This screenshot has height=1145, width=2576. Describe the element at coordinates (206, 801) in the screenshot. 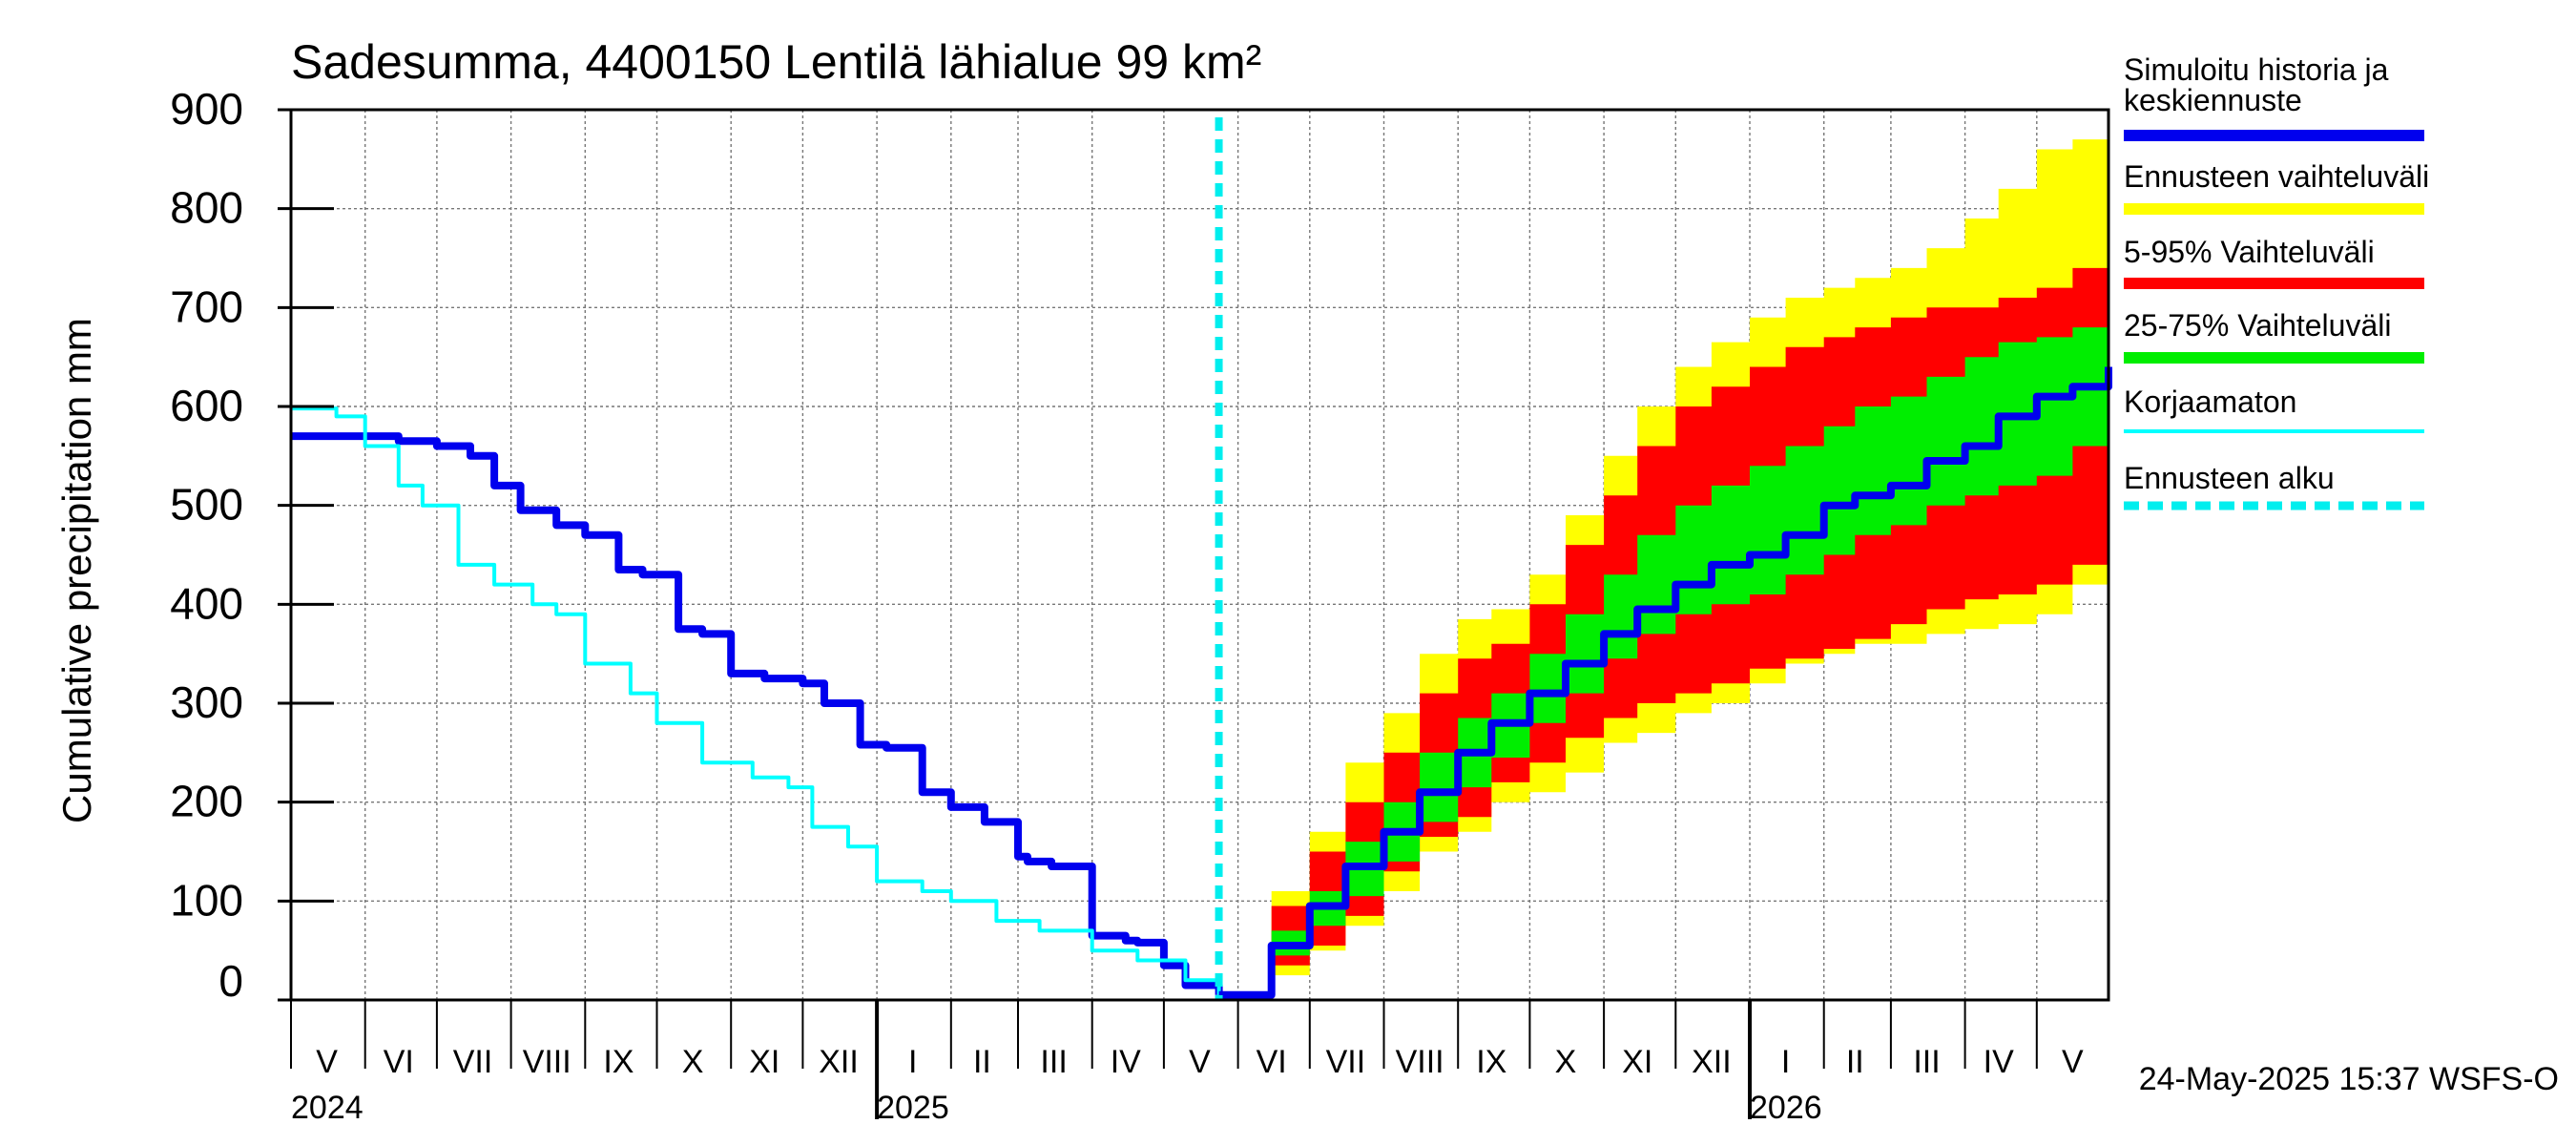

I see `y-tick-label: 200` at that location.